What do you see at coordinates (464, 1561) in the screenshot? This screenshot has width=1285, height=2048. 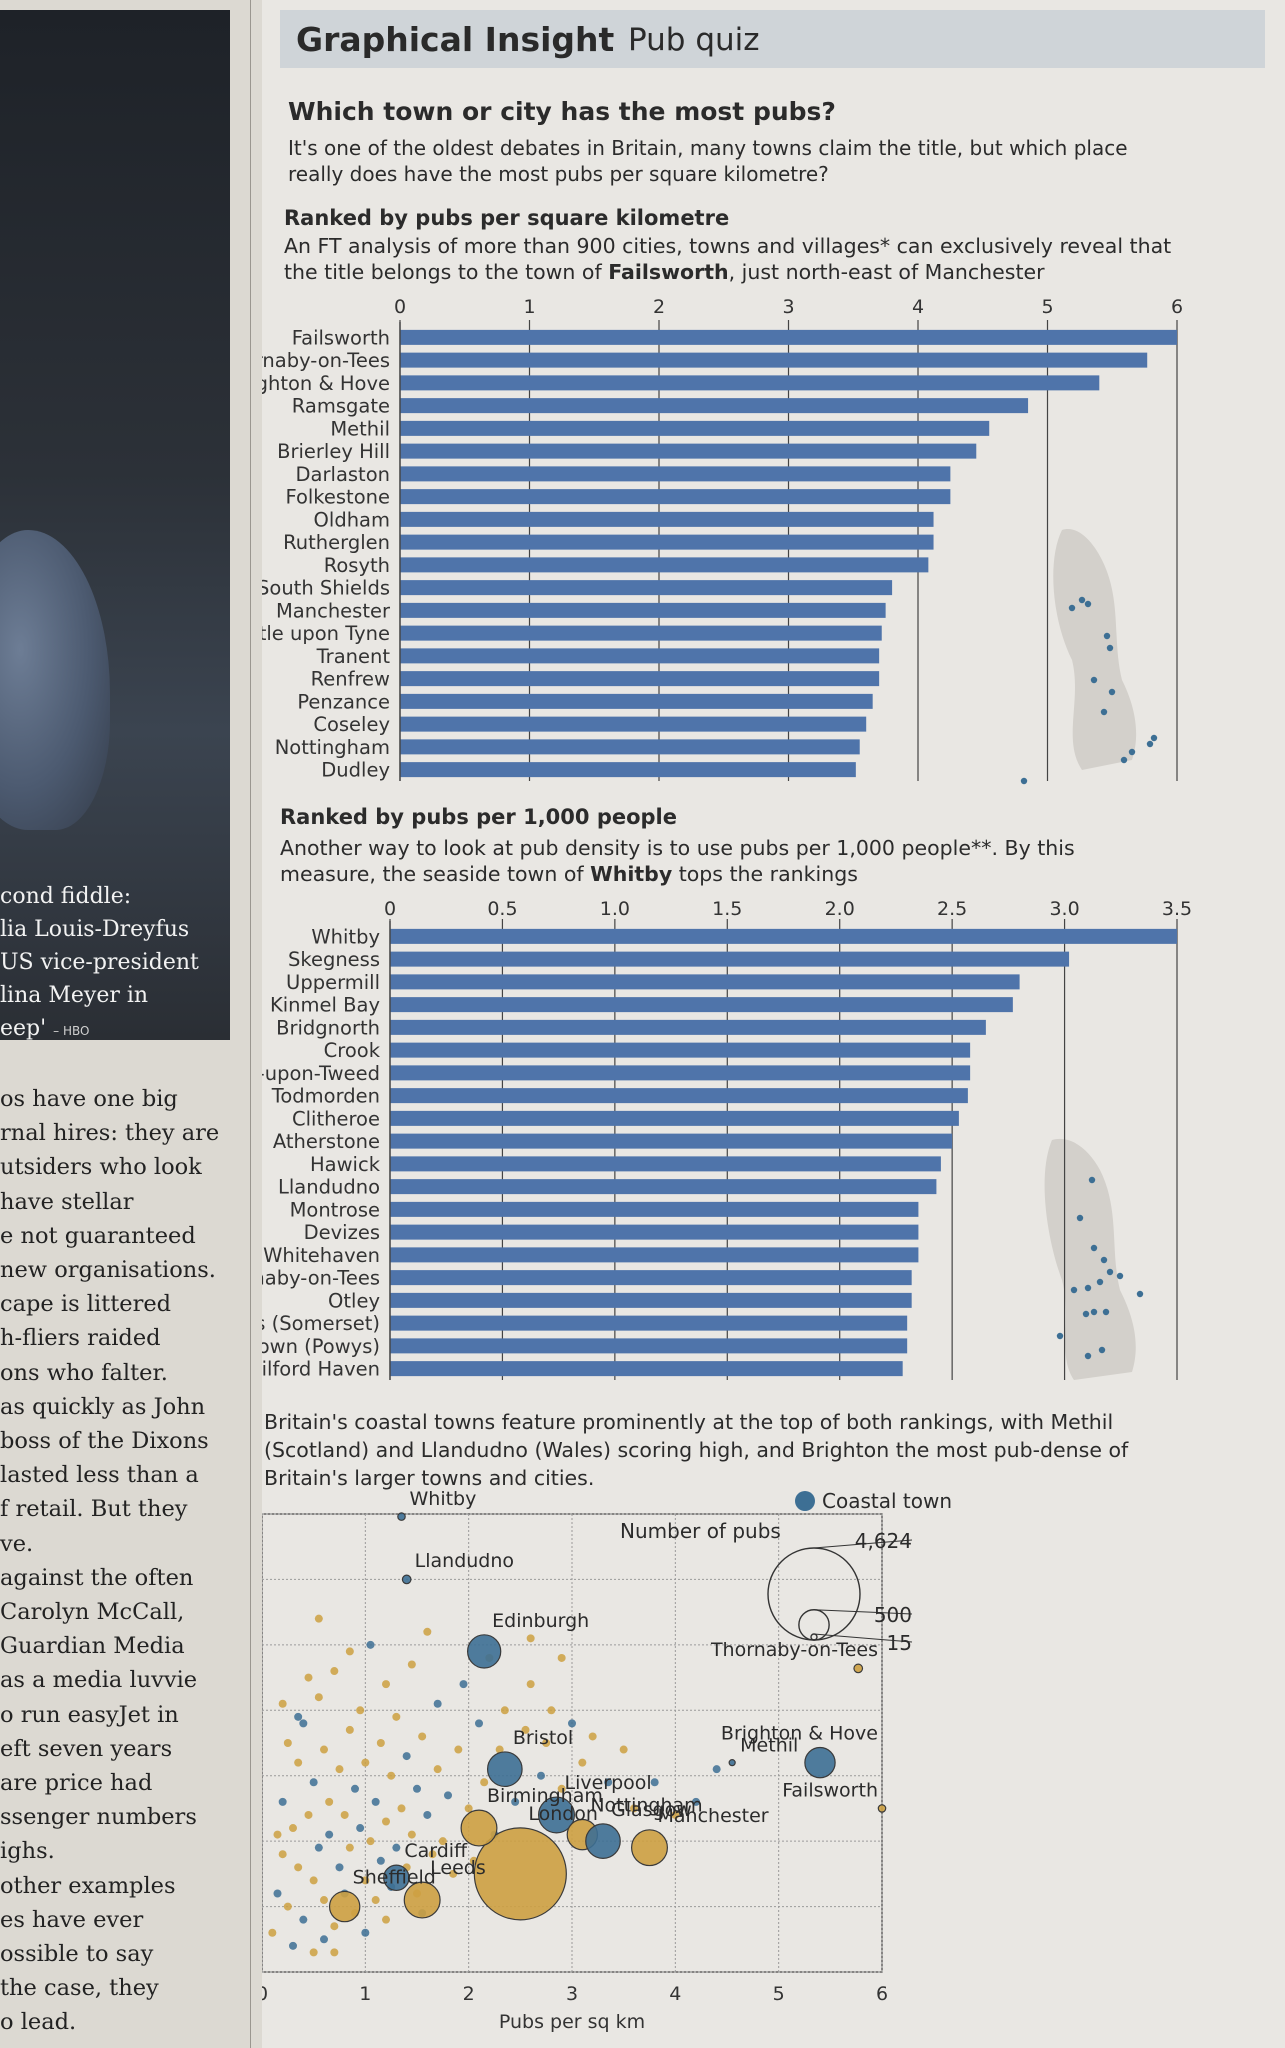 I see `point-label: Llandudno` at bounding box center [464, 1561].